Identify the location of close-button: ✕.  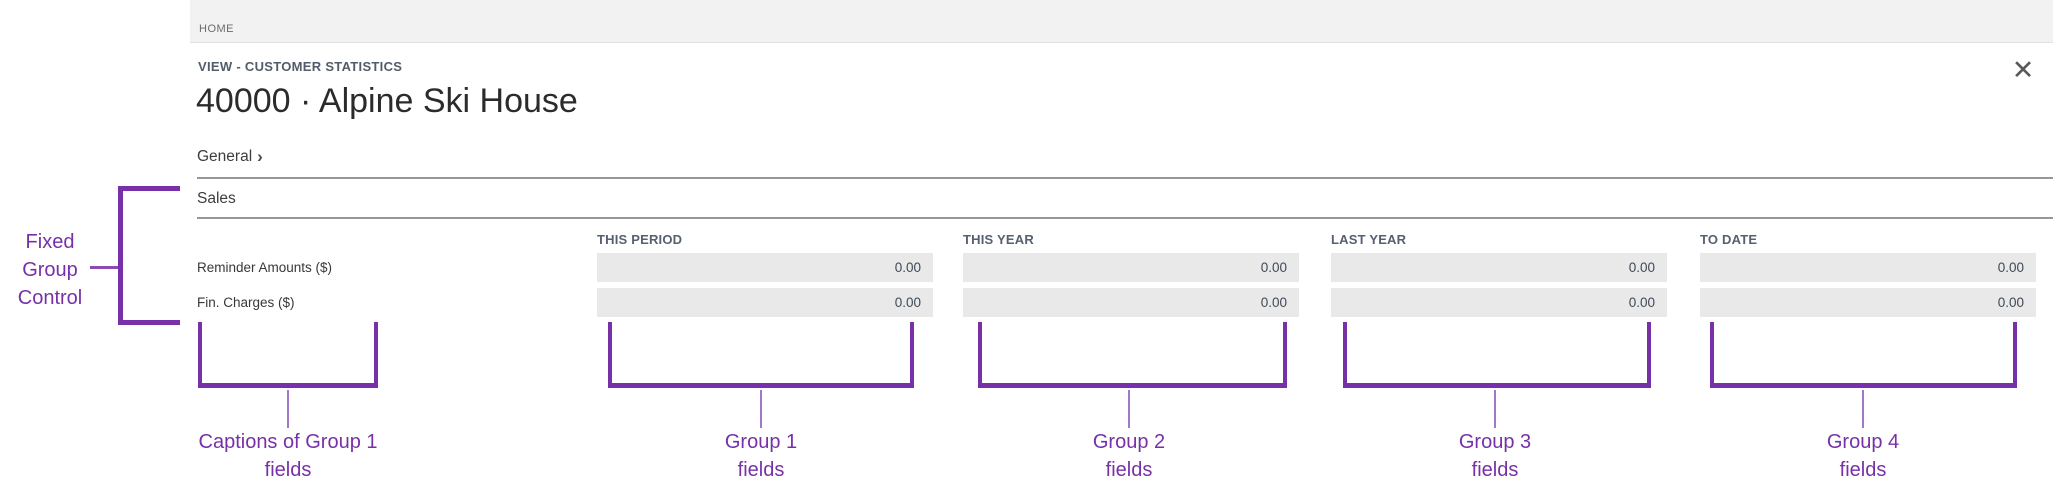
(2023, 70).